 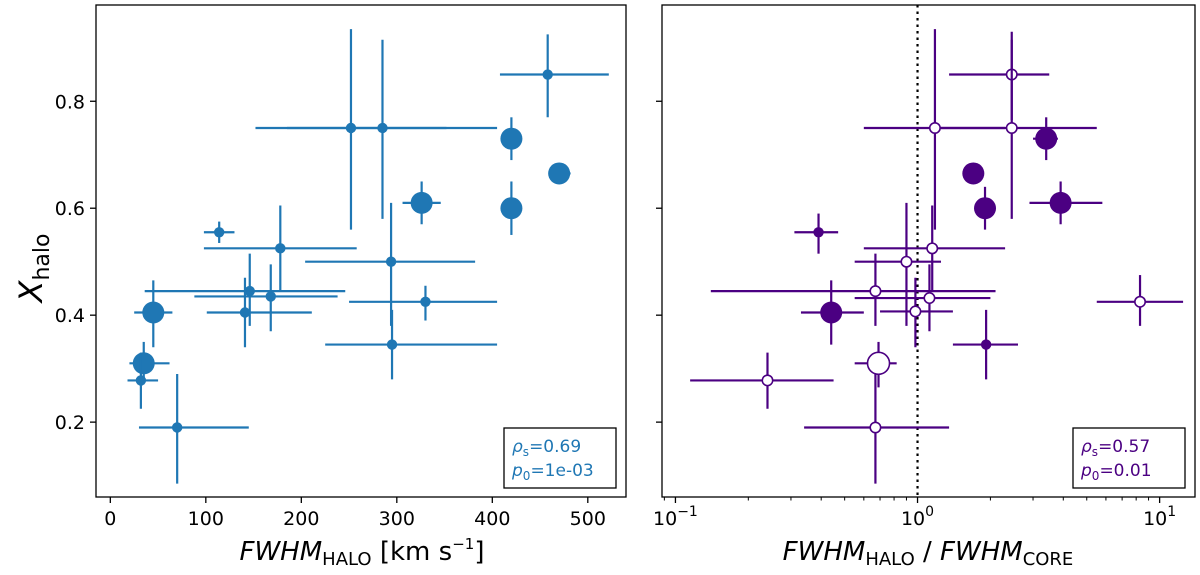 What do you see at coordinates (552, 472) in the screenshot?
I see `left-p-stat: p0=1e-03` at bounding box center [552, 472].